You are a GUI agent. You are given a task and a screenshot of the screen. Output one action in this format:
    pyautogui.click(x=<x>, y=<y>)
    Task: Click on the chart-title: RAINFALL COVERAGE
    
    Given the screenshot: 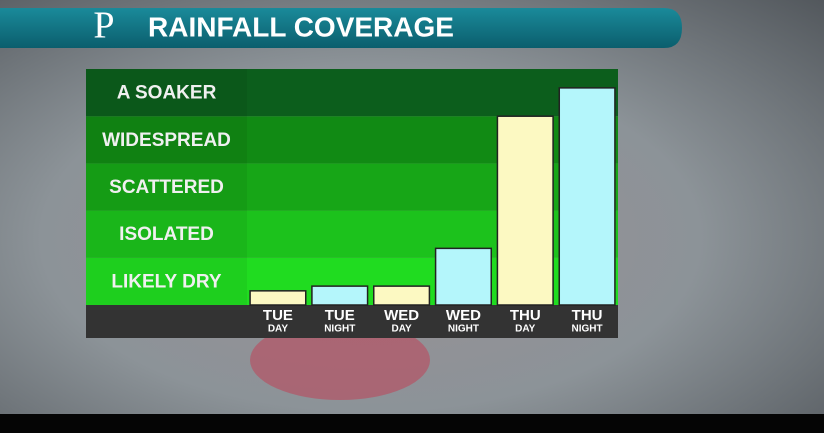 What is the action you would take?
    pyautogui.click(x=301, y=26)
    